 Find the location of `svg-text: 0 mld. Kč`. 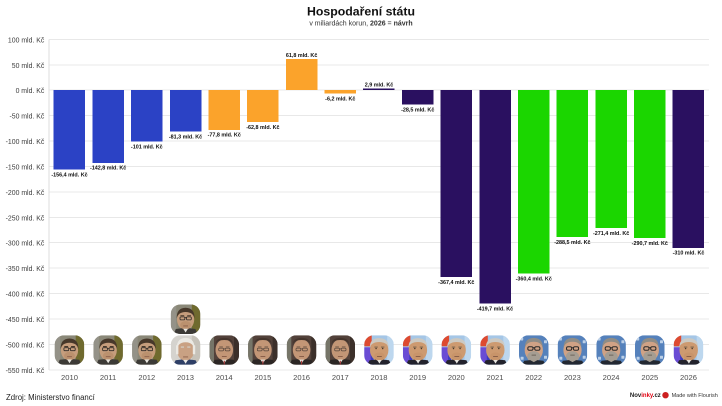

svg-text: 0 mld. Kč is located at coordinates (30, 91).